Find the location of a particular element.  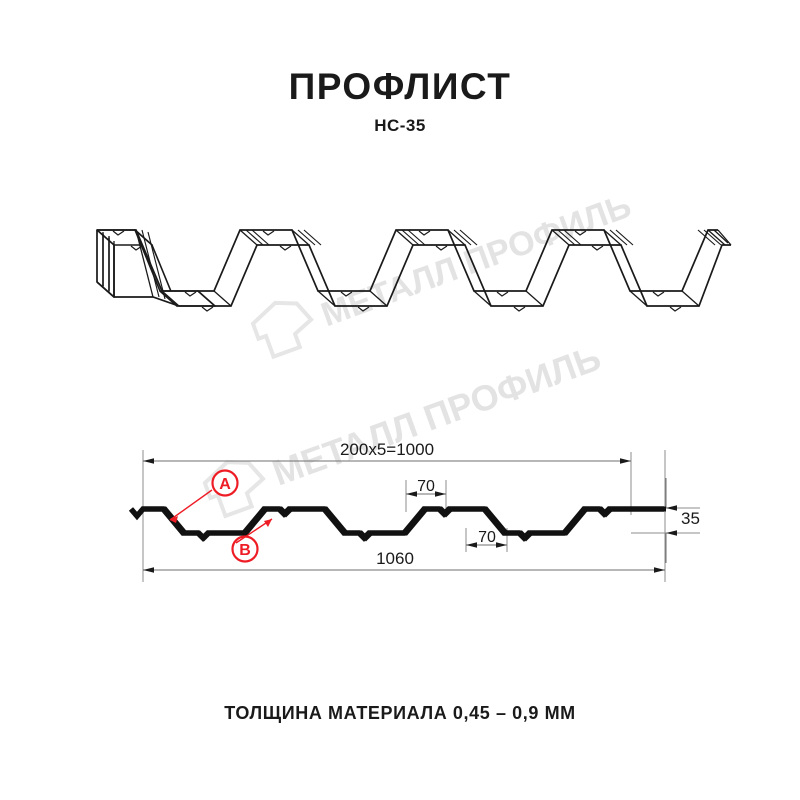

page-title: ПРОФЛИСТ is located at coordinates (400, 86).